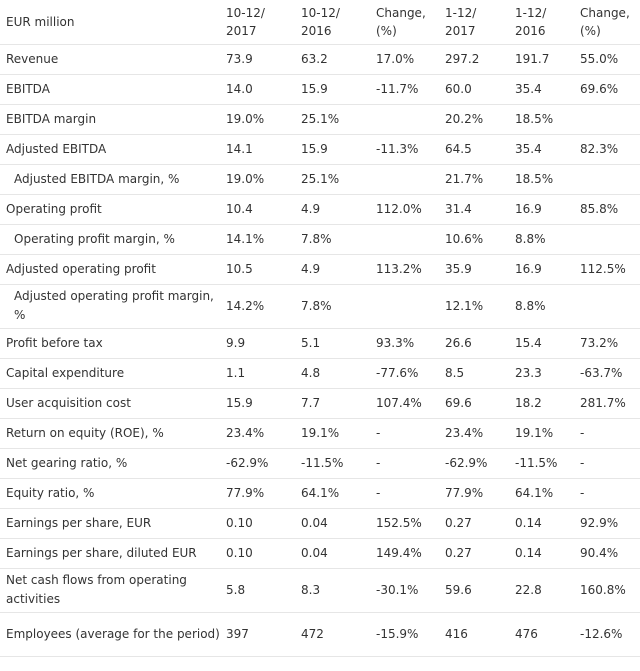 Image resolution: width=640 pixels, height=671 pixels. Describe the element at coordinates (474, 179) in the screenshot. I see `cell-value: 21.7%` at that location.